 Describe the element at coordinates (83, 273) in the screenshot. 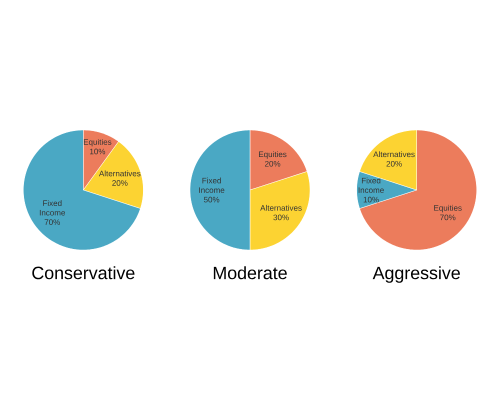

I see `text: Conservative` at that location.